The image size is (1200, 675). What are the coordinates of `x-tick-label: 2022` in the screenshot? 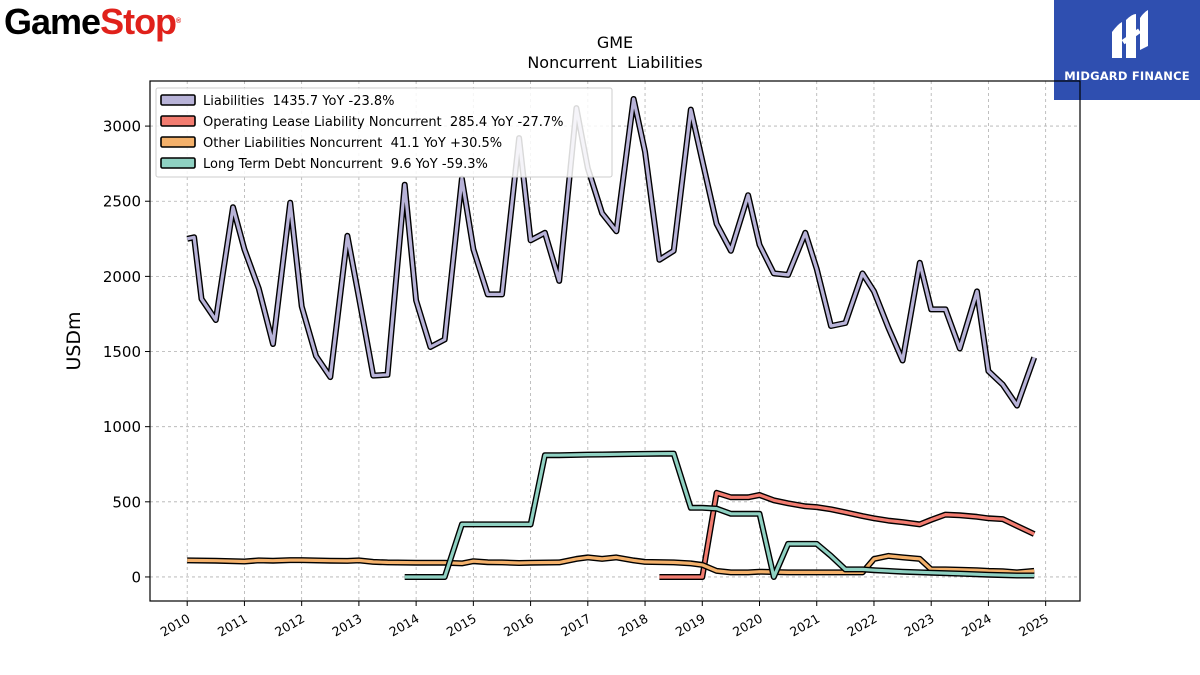 It's located at (861, 625).